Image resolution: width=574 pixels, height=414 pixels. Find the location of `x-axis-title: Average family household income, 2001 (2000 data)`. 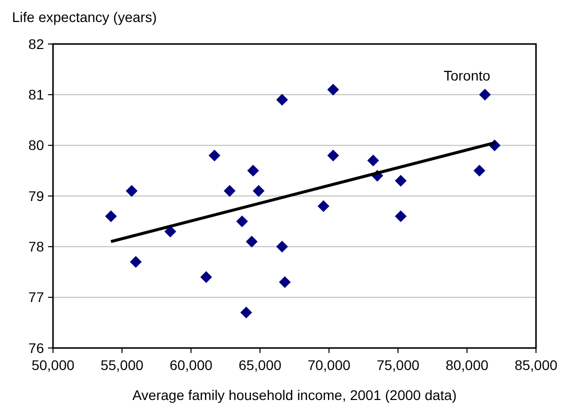

x-axis-title: Average family household income, 2001 (2000 data) is located at coordinates (294, 395).